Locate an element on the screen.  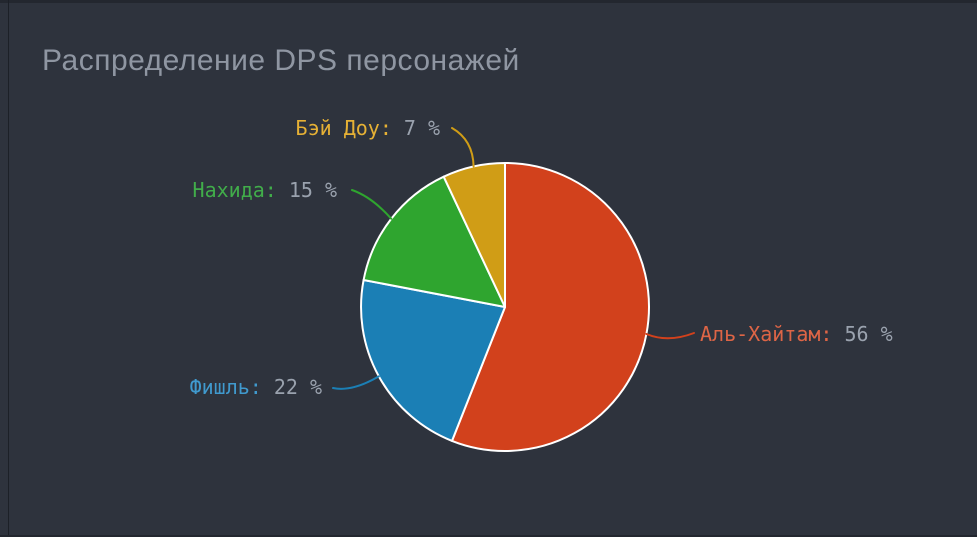
pie-label-fishl: Фишль: 22 % is located at coordinates (256, 387).